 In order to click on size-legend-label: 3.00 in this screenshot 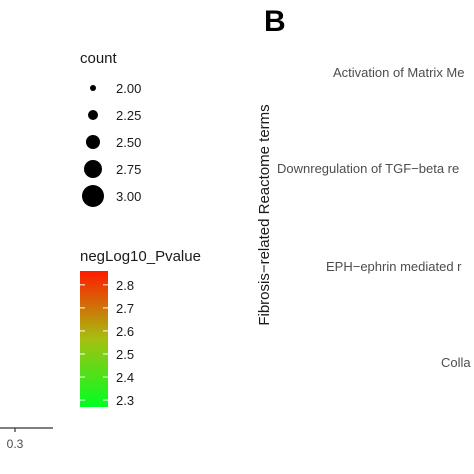, I will do `click(128, 196)`.